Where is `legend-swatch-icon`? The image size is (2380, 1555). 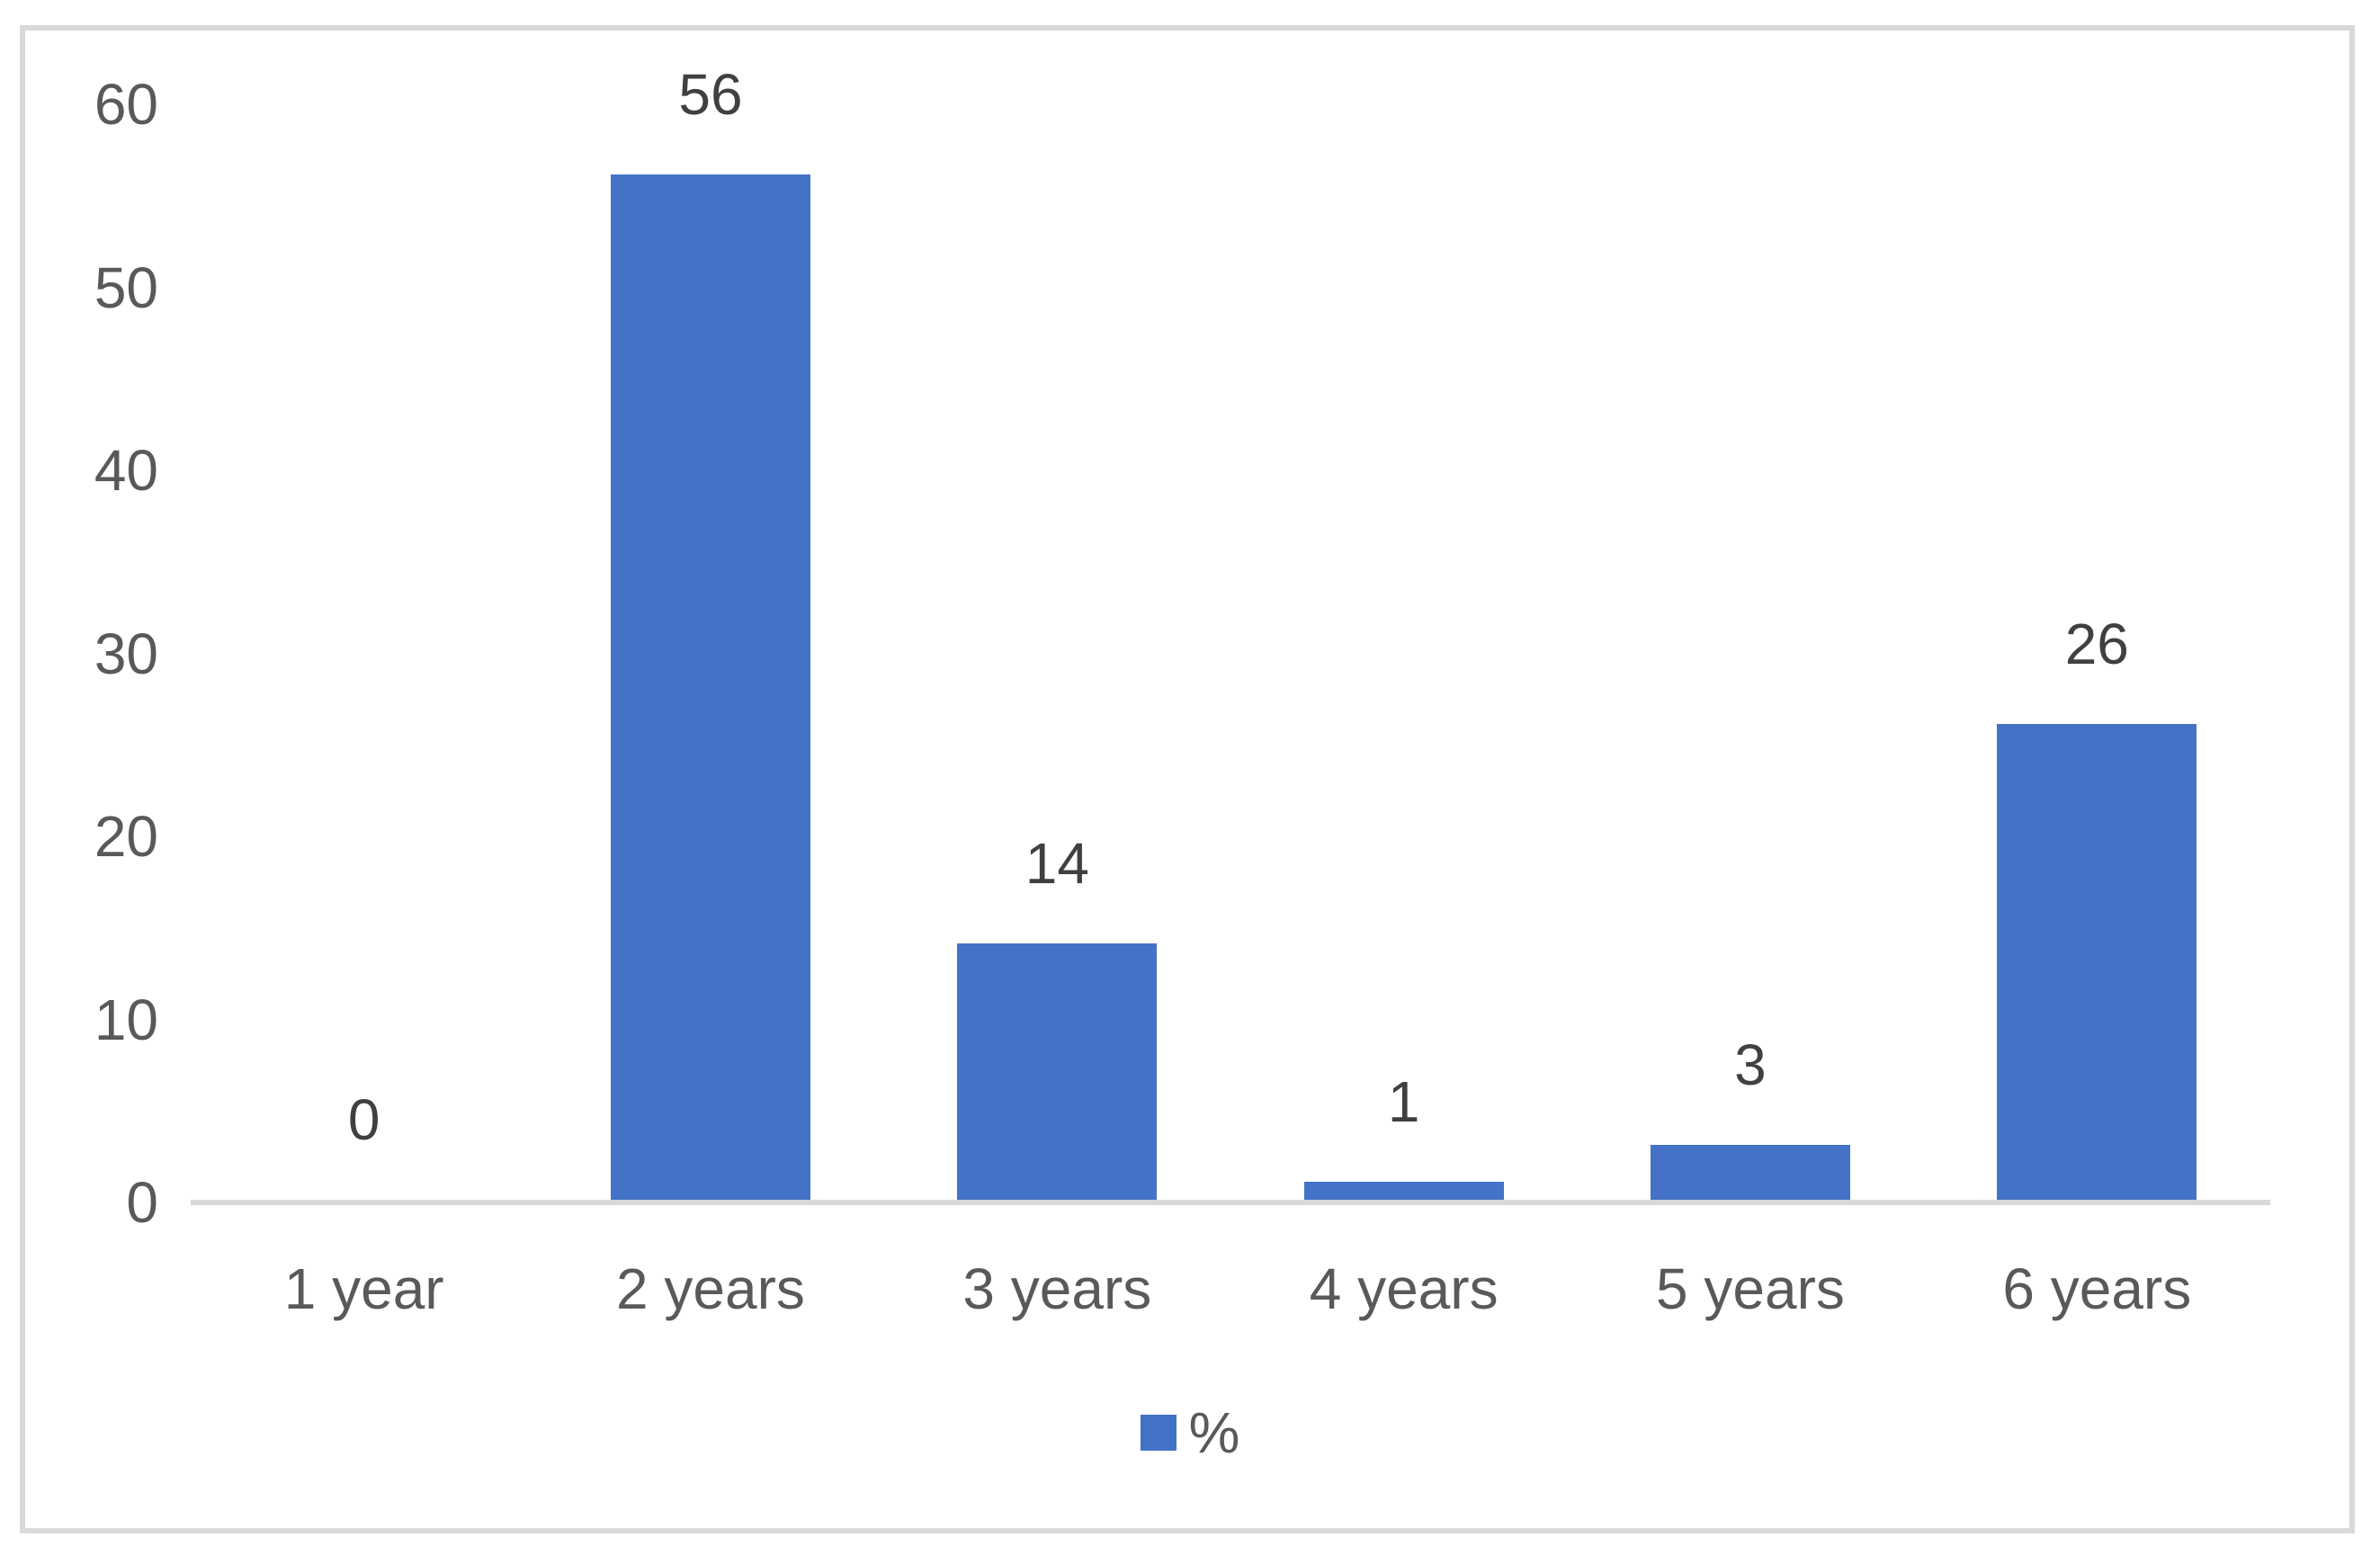 legend-swatch-icon is located at coordinates (1158, 1433).